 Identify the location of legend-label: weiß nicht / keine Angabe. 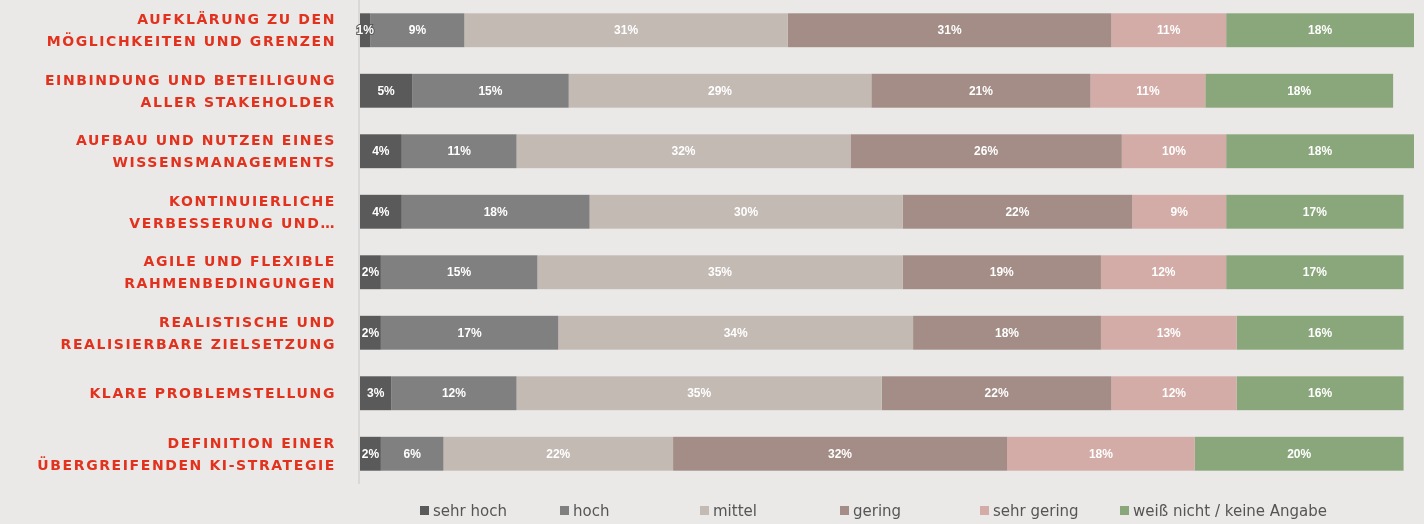
(1230, 511).